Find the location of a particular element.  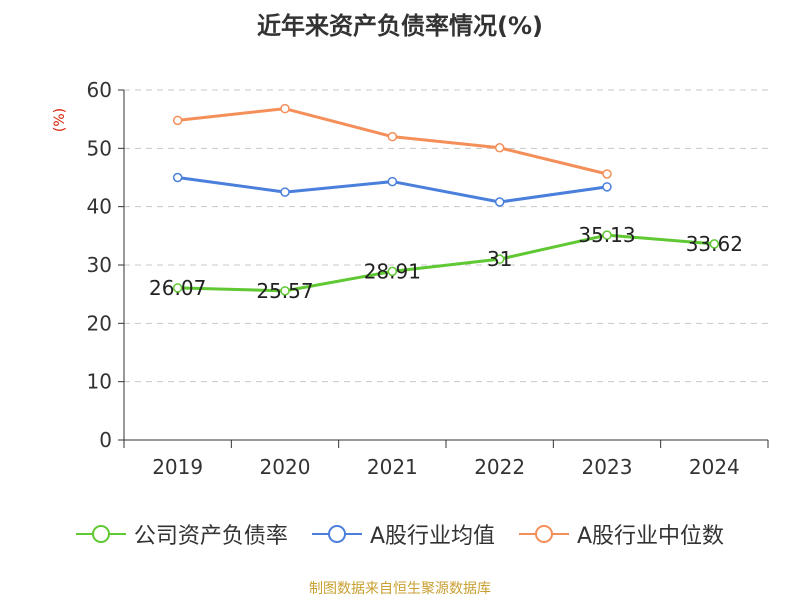

data-label: 28.91 is located at coordinates (392, 271).